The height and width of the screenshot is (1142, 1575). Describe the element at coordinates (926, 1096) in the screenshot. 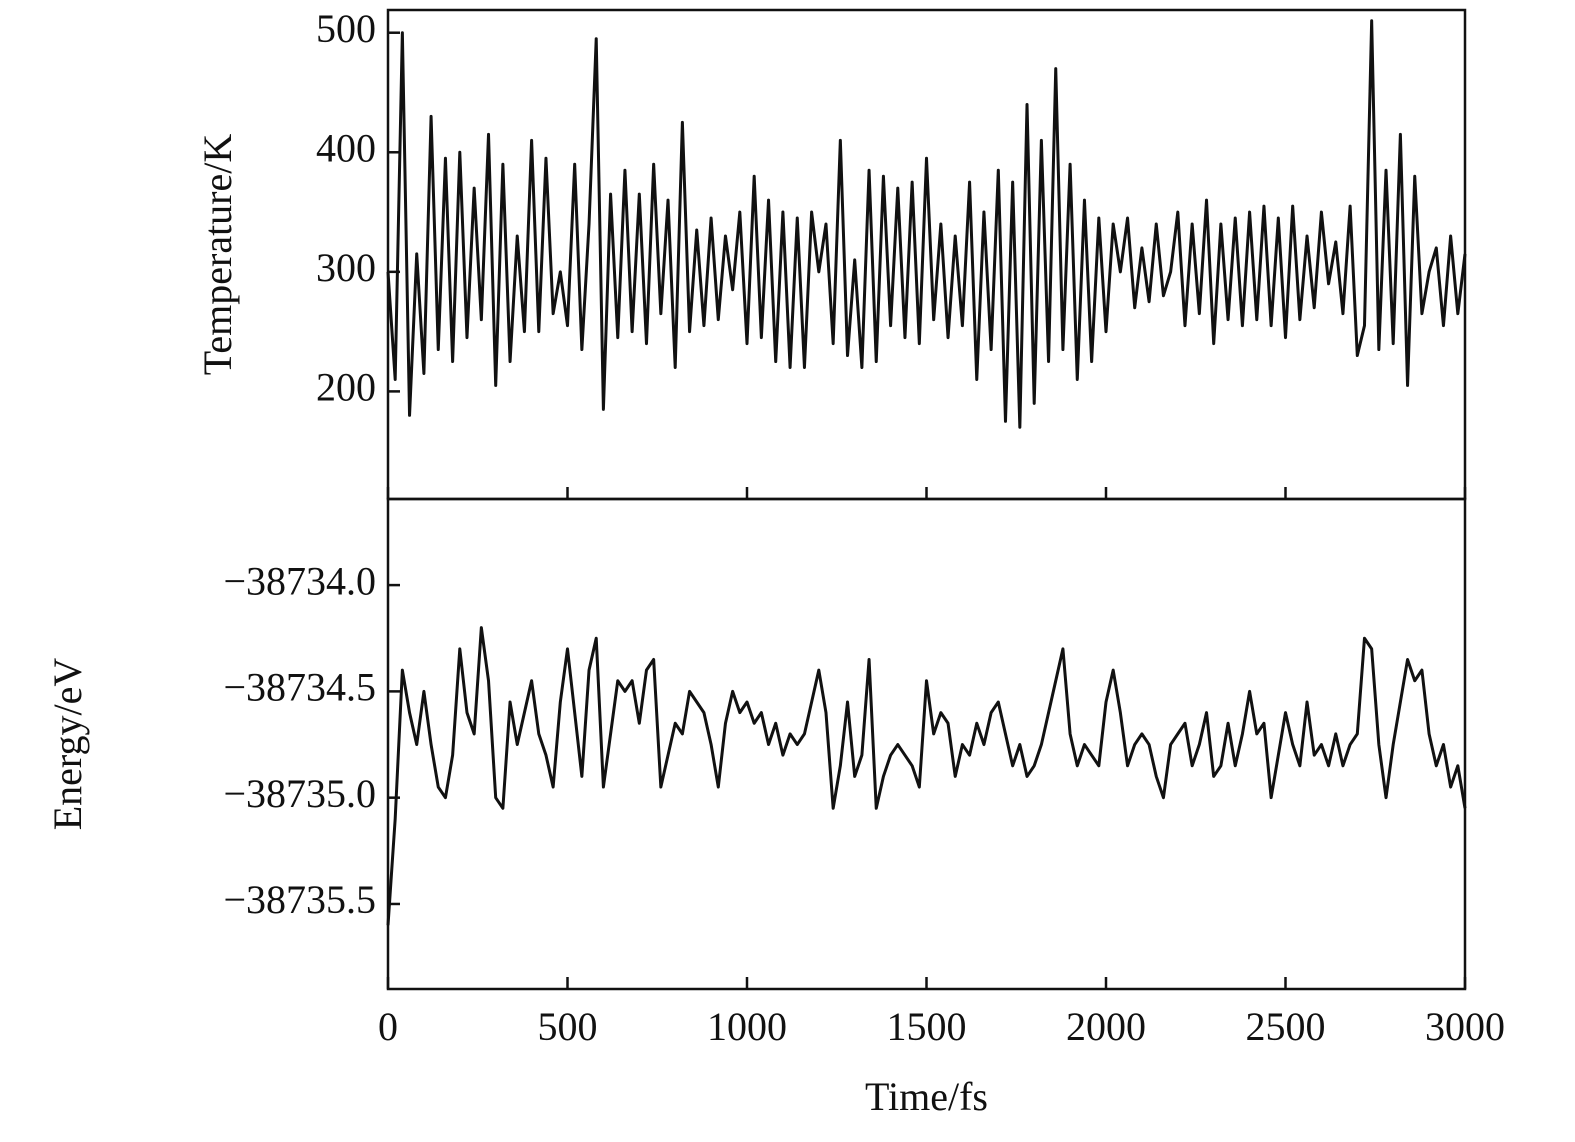

I see `x-axis-label: Time/fs` at that location.